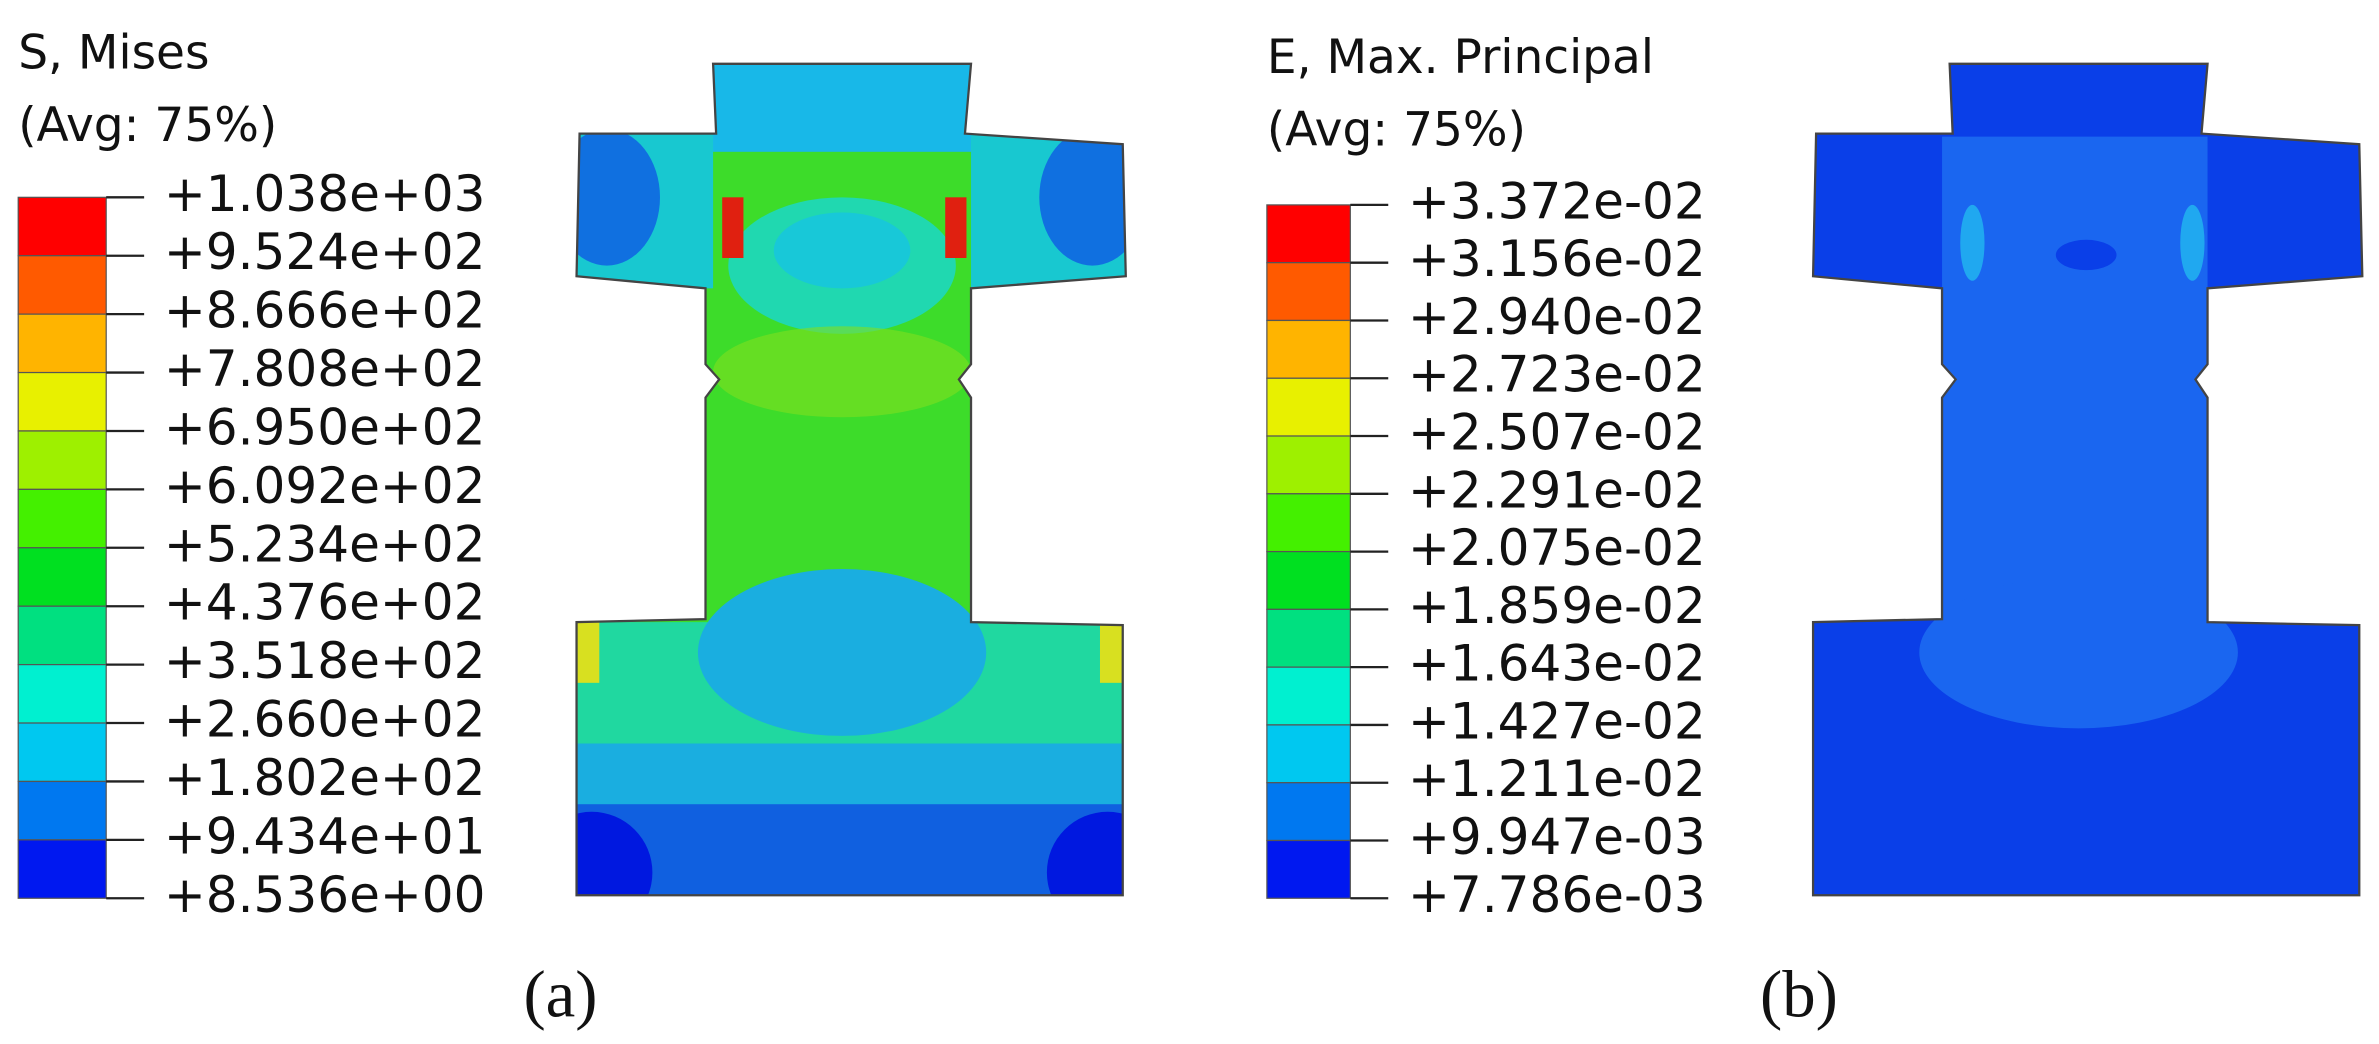 This screenshot has width=2379, height=1044. I want to click on legend-label: +3.372e-02, so click(1557, 201).